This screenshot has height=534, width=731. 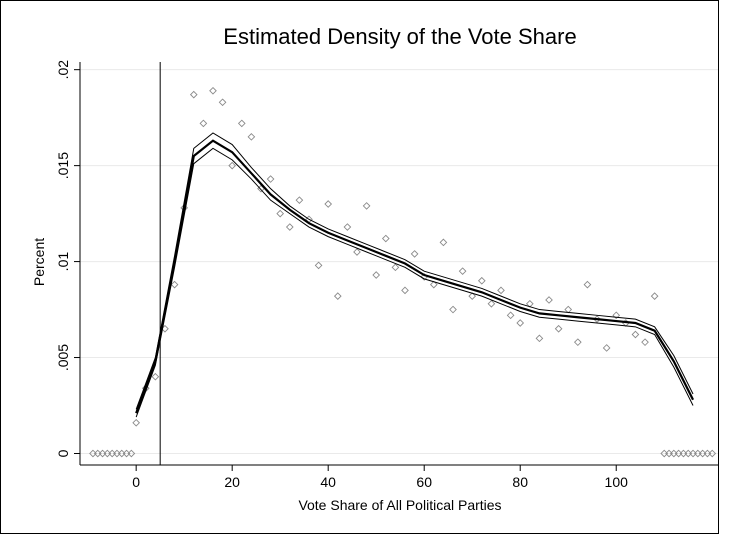 I want to click on y-tick-label: .02, so click(x=63, y=70).